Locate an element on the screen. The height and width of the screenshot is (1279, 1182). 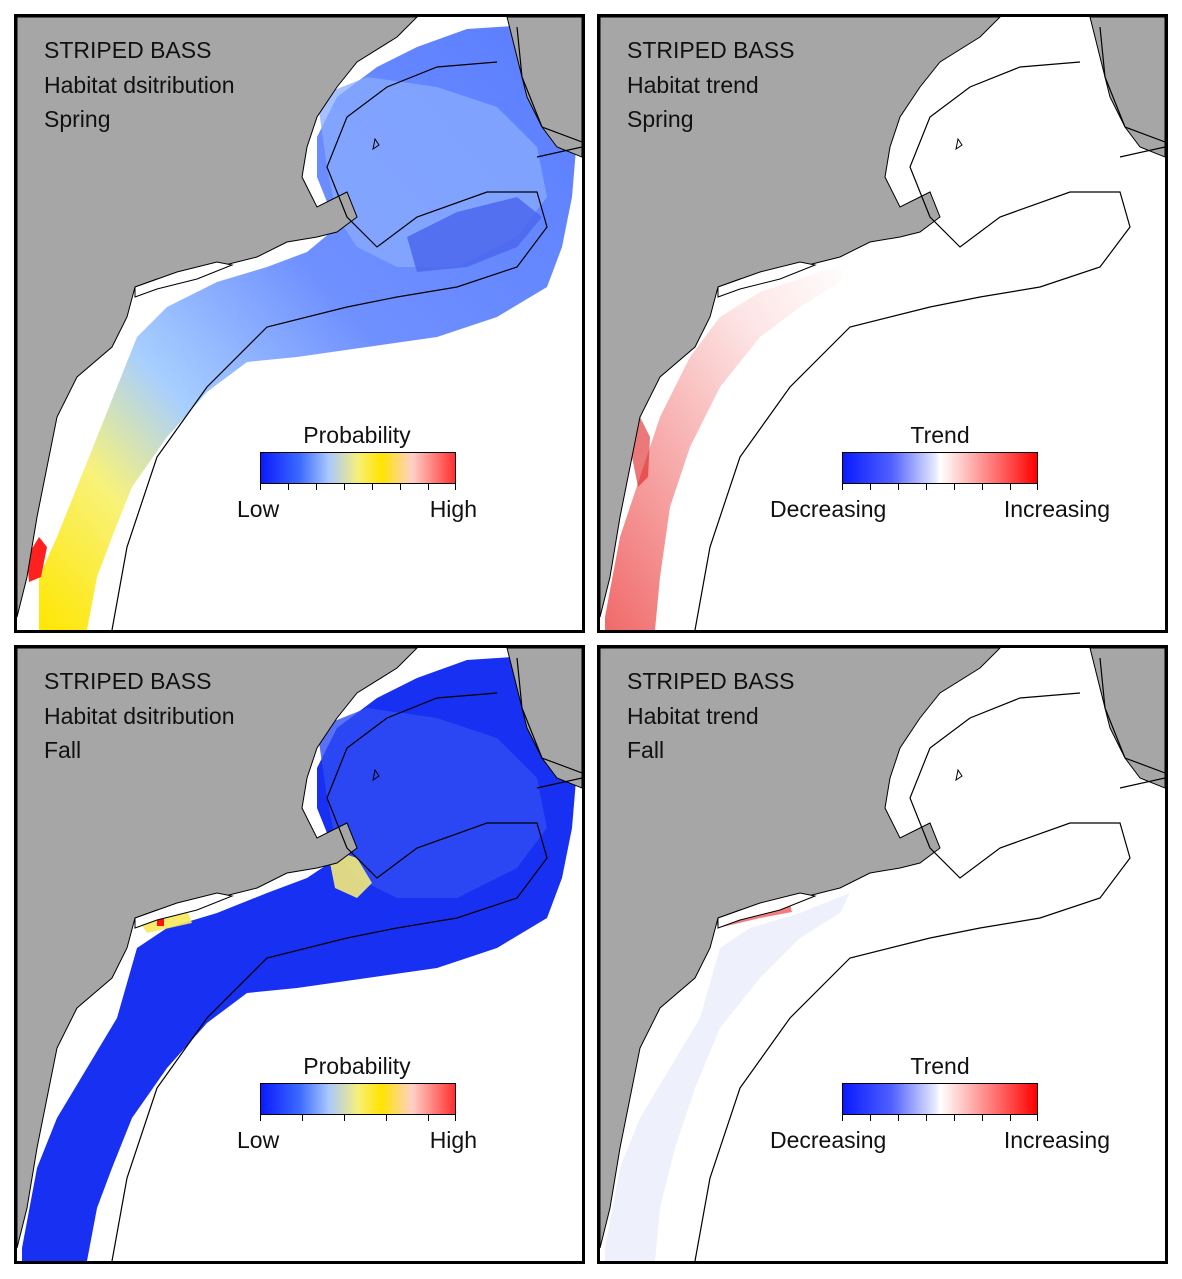
panel-title: STRIPED BASS Habitat dsitribution Spring is located at coordinates (139, 85).